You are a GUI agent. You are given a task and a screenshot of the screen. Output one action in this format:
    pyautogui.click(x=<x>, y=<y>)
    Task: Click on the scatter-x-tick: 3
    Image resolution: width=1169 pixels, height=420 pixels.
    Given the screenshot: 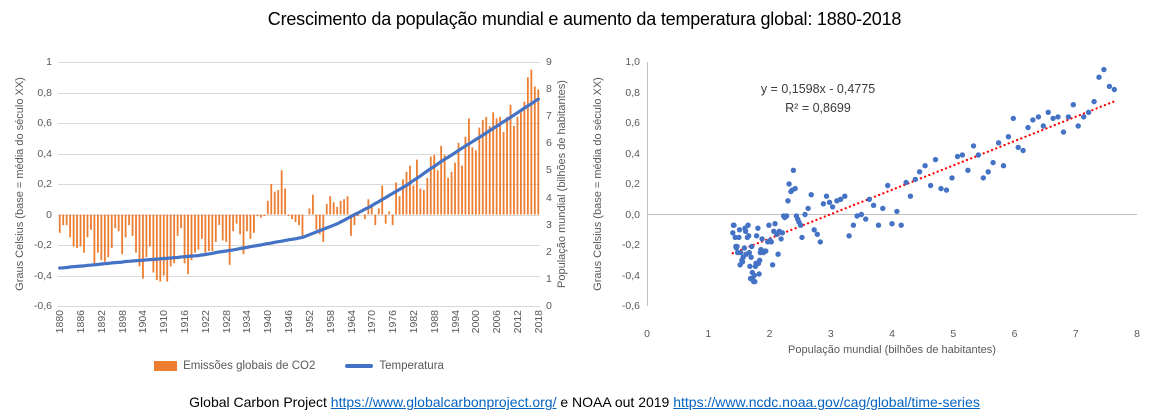 What is the action you would take?
    pyautogui.click(x=830, y=334)
    